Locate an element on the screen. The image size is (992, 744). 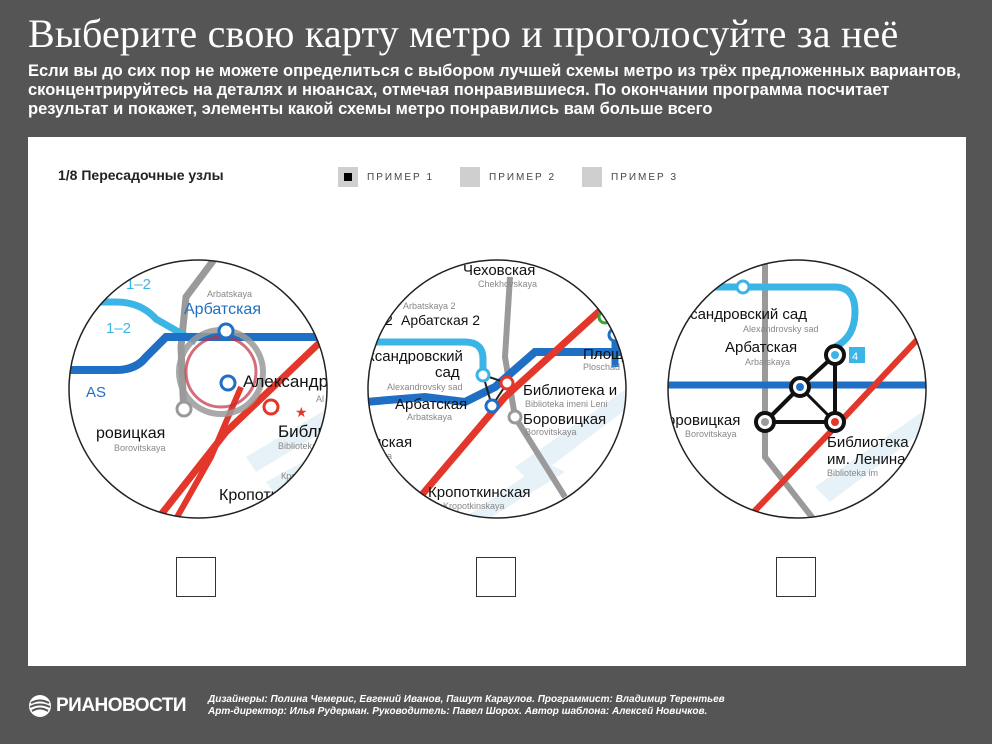
svg-text: Kropotkinskaya is located at coordinates (474, 506).